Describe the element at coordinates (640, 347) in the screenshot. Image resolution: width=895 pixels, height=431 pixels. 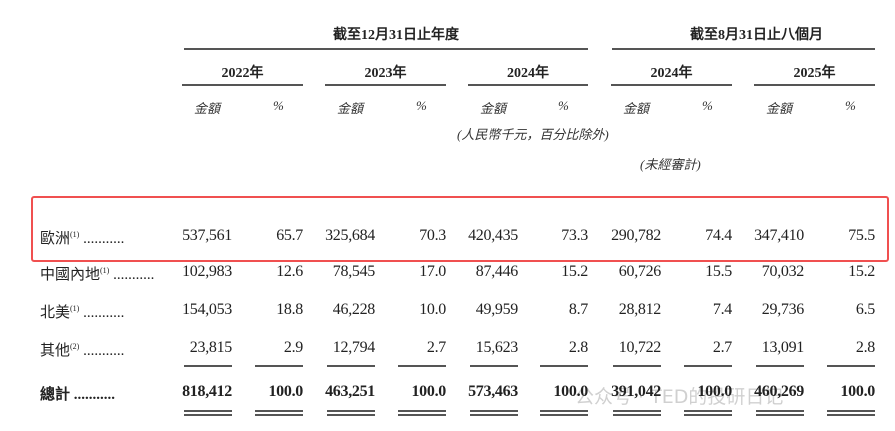
I see `amount-cell: 10,722` at that location.